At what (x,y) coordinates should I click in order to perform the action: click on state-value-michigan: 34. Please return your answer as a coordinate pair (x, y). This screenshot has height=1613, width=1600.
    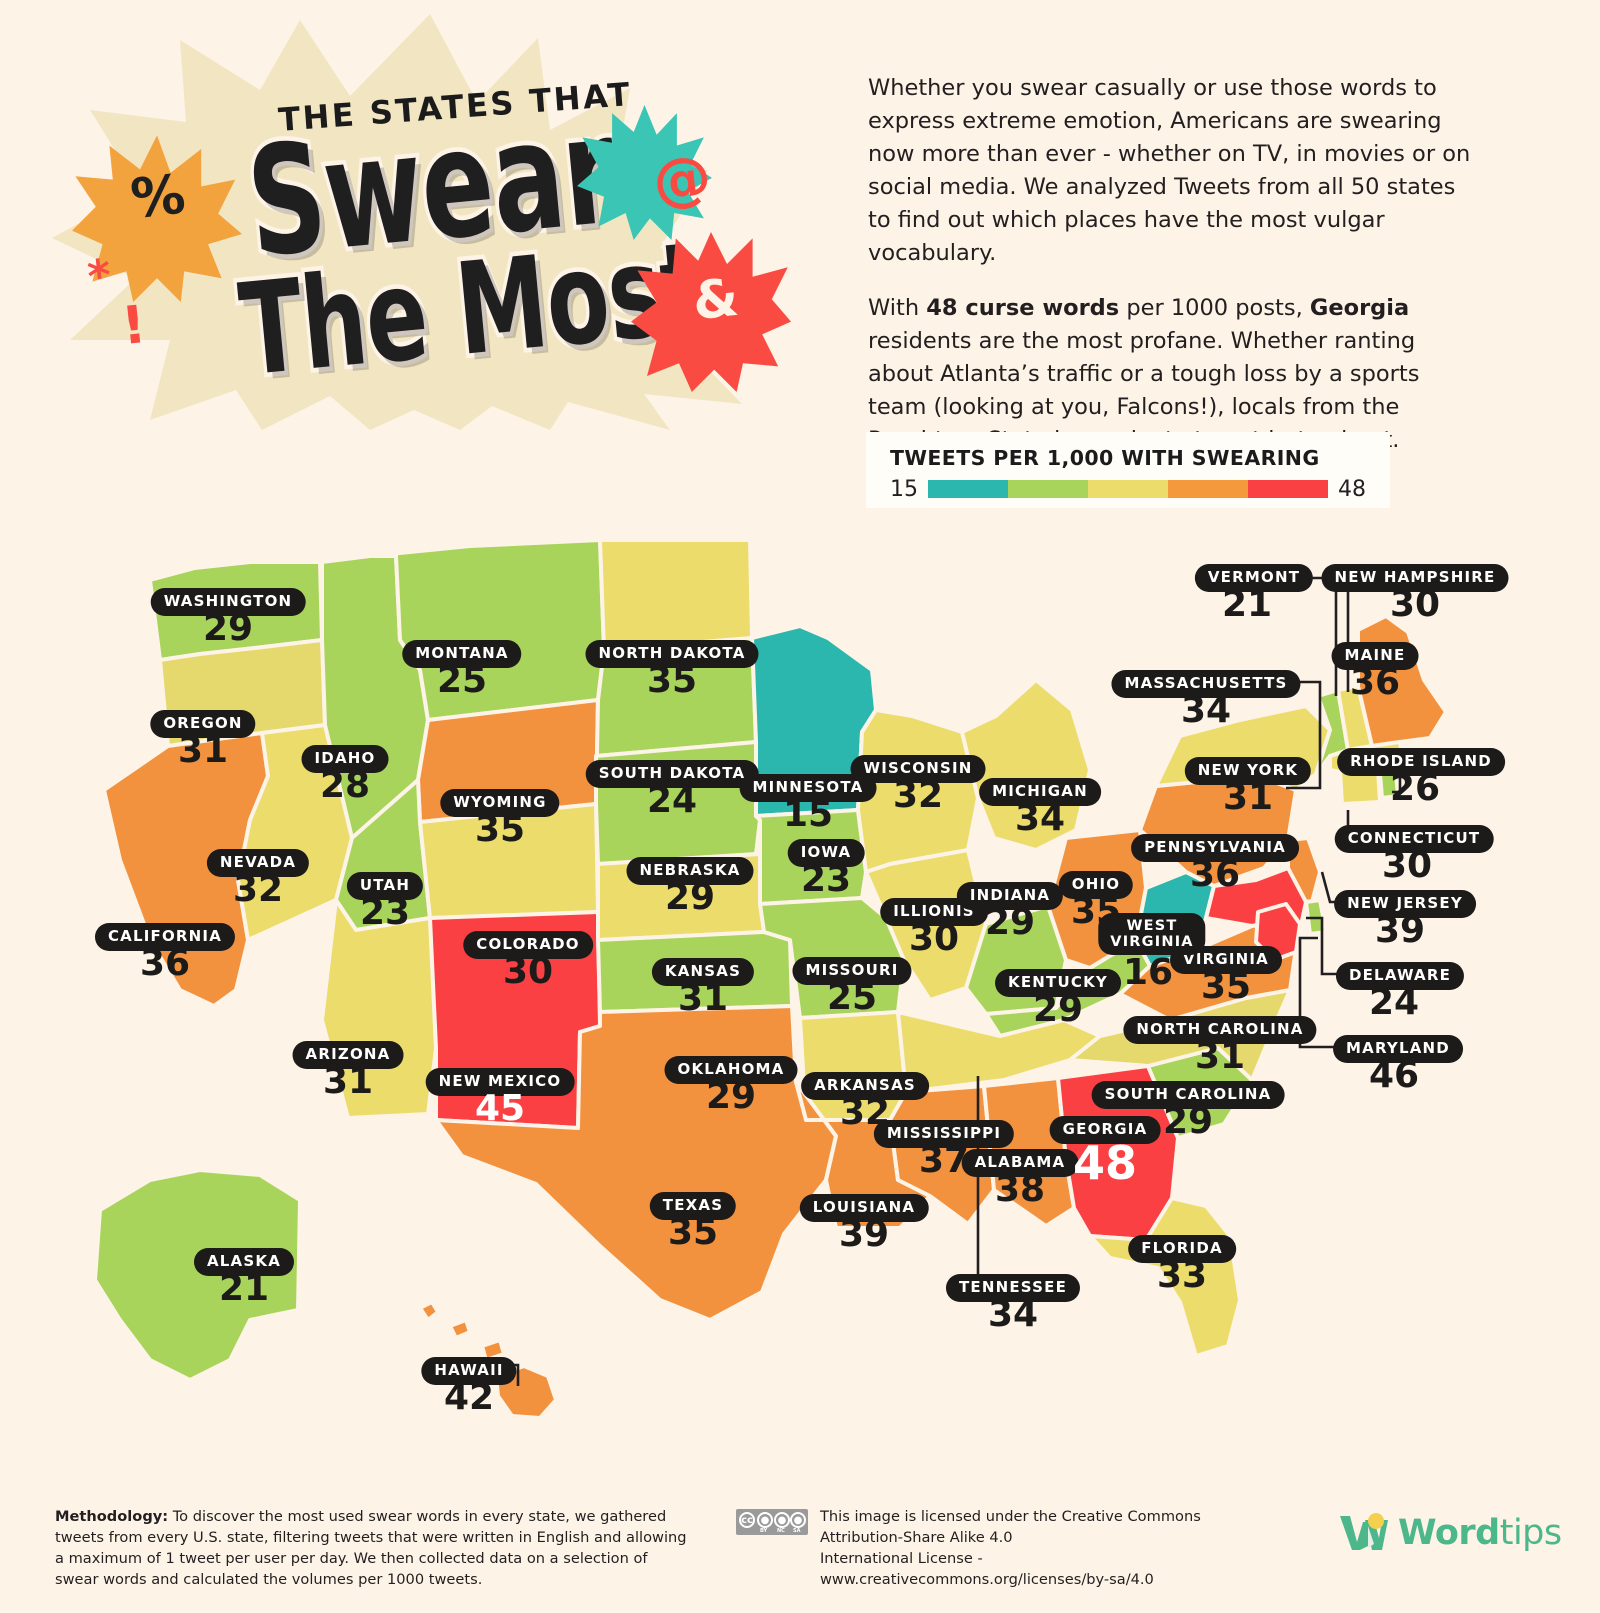
    Looking at the image, I should click on (1040, 818).